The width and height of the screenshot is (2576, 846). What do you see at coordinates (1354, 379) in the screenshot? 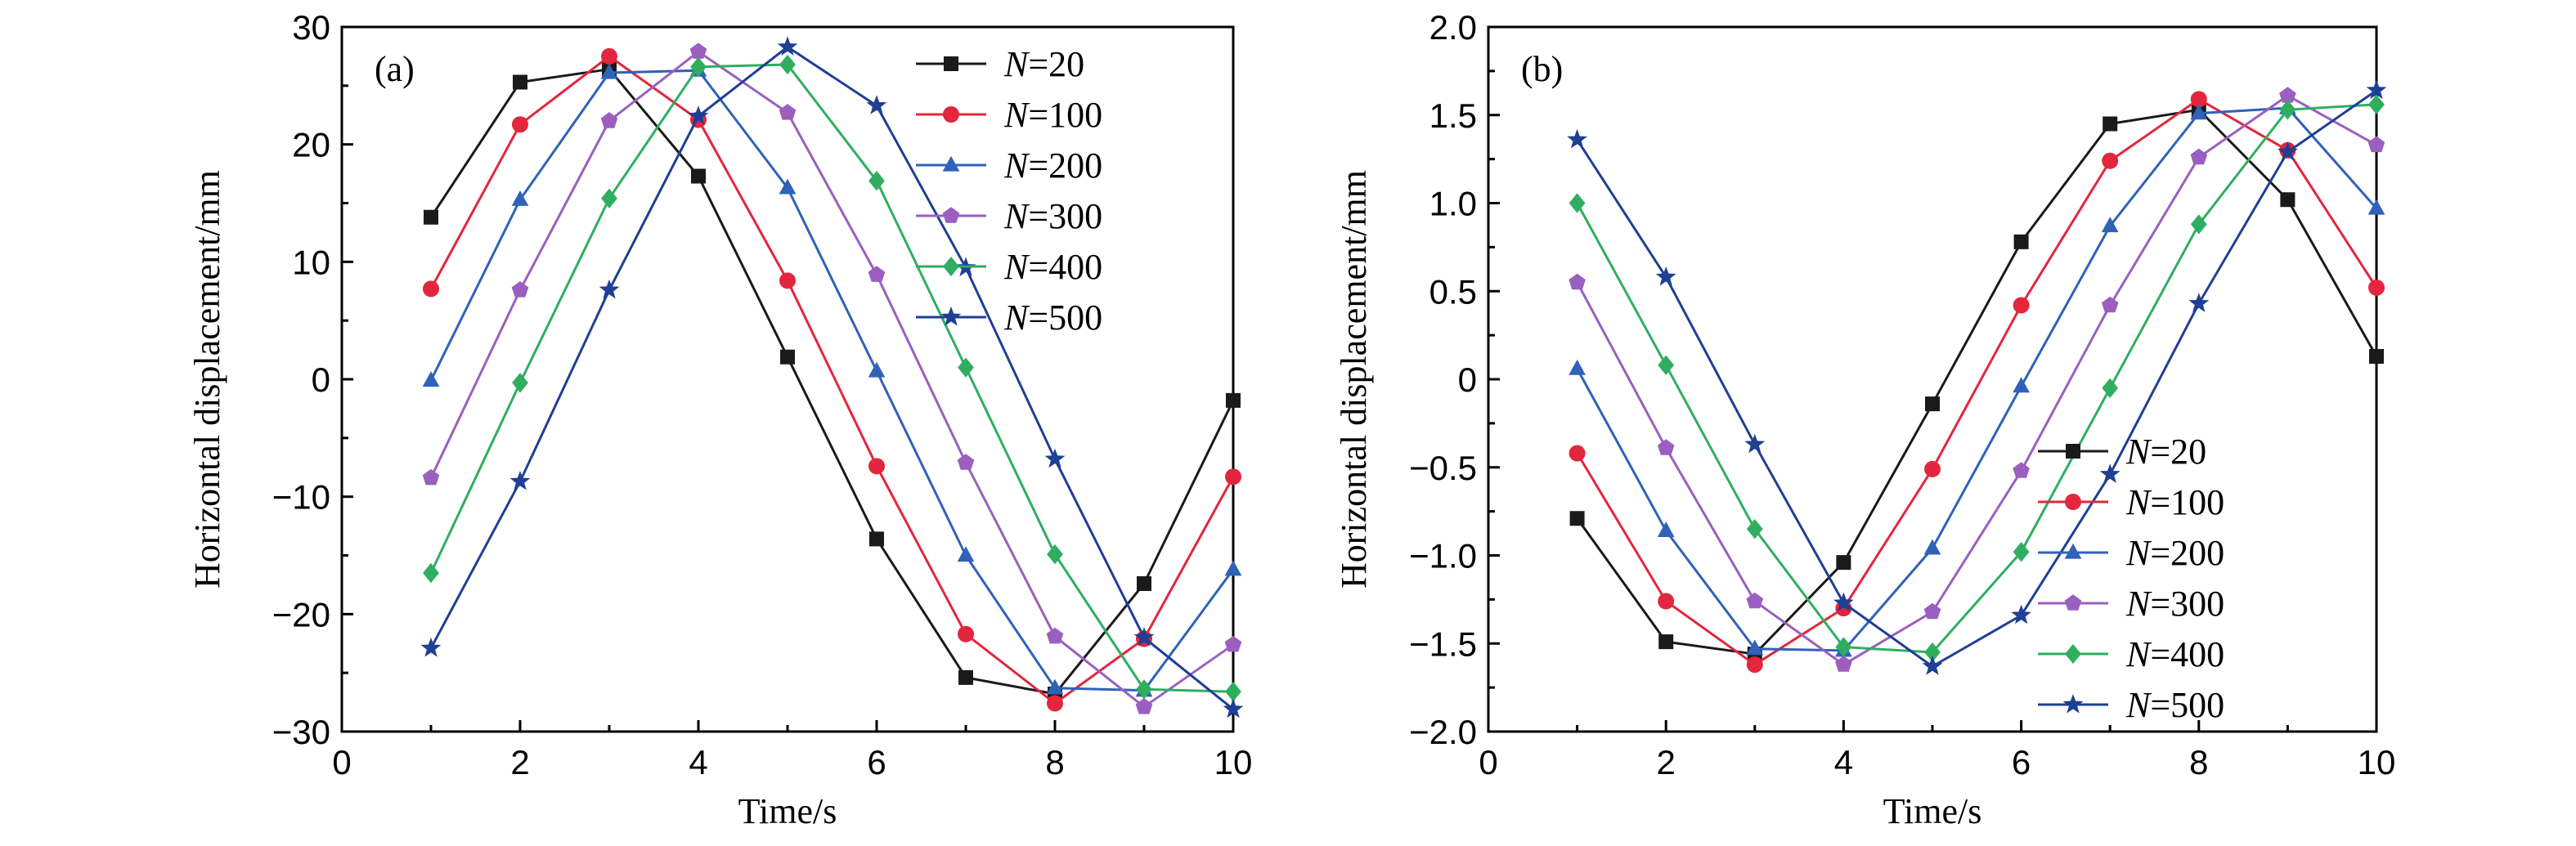
I see `y-axis-title: Horizontal displacement/mm` at bounding box center [1354, 379].